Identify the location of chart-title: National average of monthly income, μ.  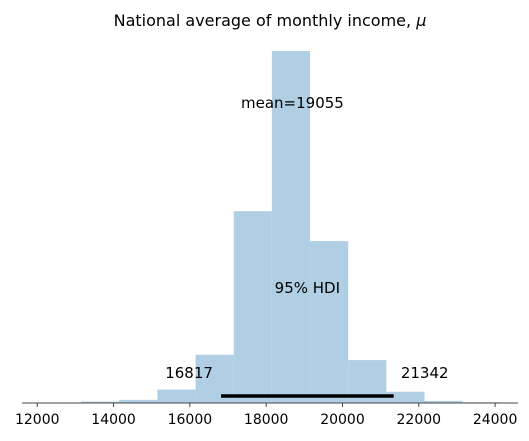
(270, 20).